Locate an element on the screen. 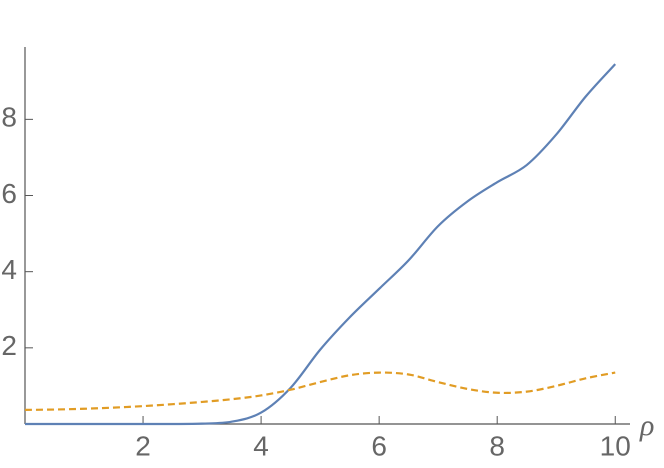 The width and height of the screenshot is (664, 468). x-tick-label: 2 is located at coordinates (143, 445).